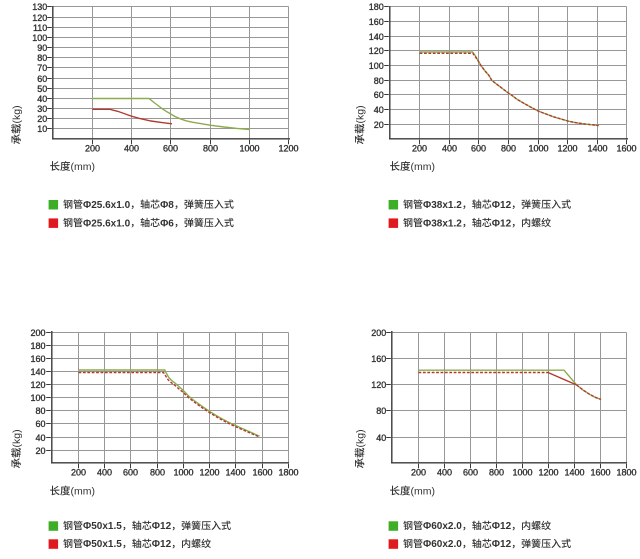 This screenshot has width=640, height=559. I want to click on svg-text: 50, so click(42, 89).